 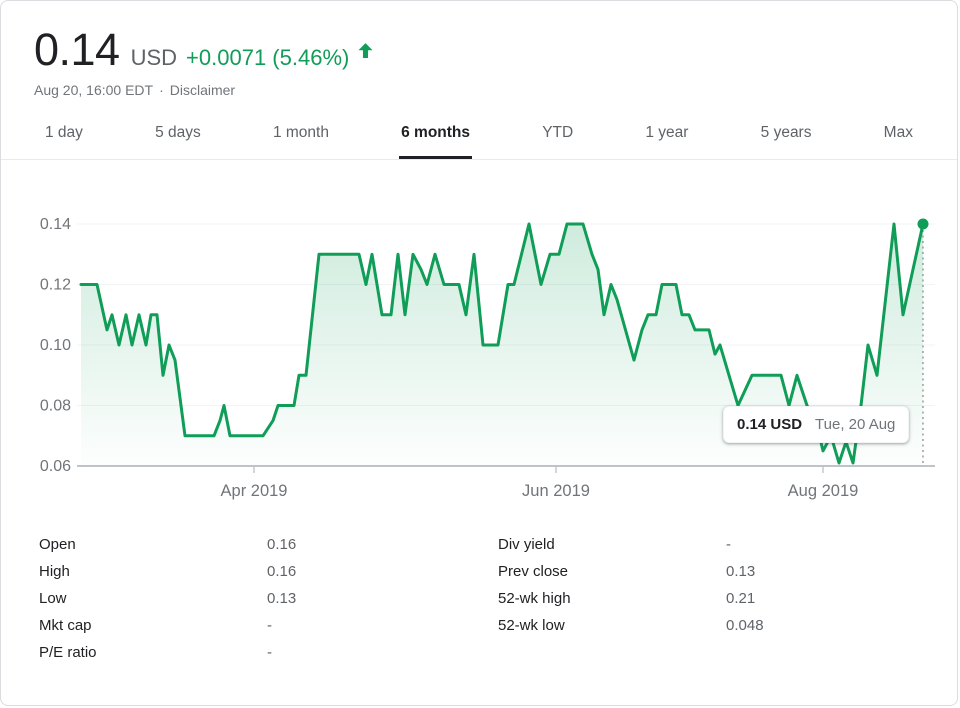 What do you see at coordinates (745, 625) in the screenshot?
I see `stat-value: 0.048` at bounding box center [745, 625].